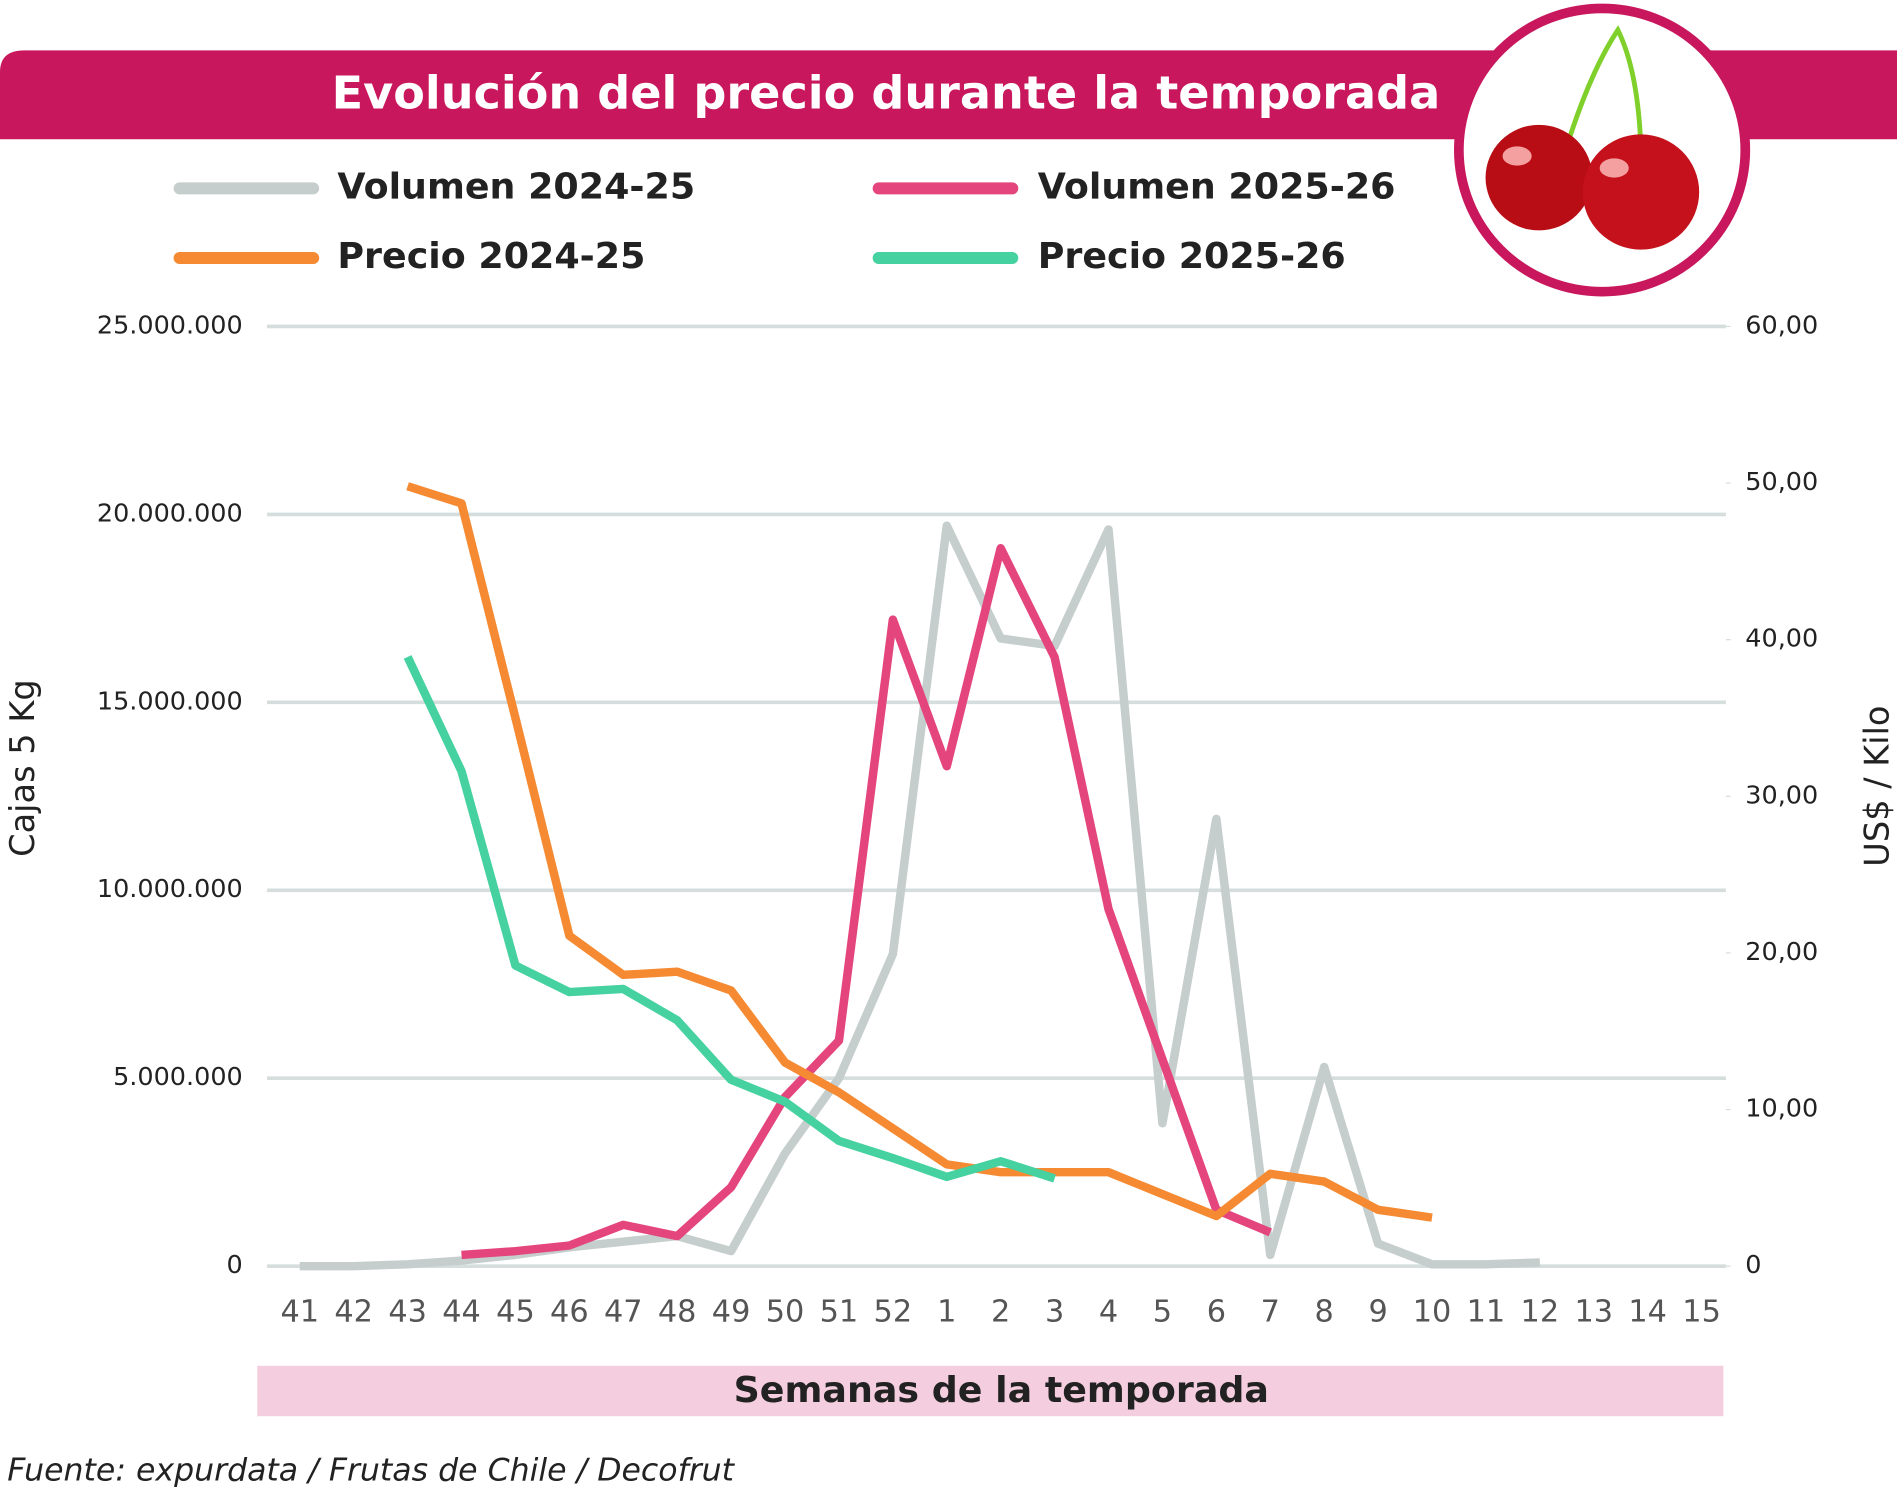 This screenshot has width=1897, height=1505. What do you see at coordinates (22, 768) in the screenshot?
I see `y-axis-title: Cajas 5 Kg` at bounding box center [22, 768].